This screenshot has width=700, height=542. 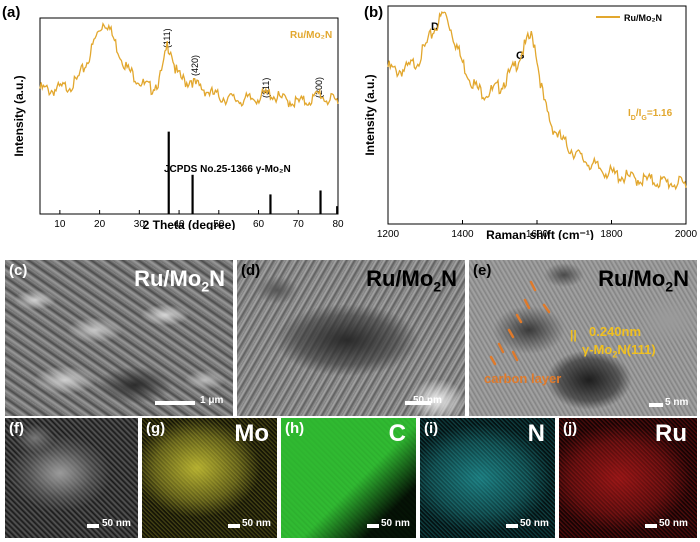 What do you see at coordinates (677, 402) in the screenshot?
I see `panel-e-scale-label: 5 nm` at bounding box center [677, 402].